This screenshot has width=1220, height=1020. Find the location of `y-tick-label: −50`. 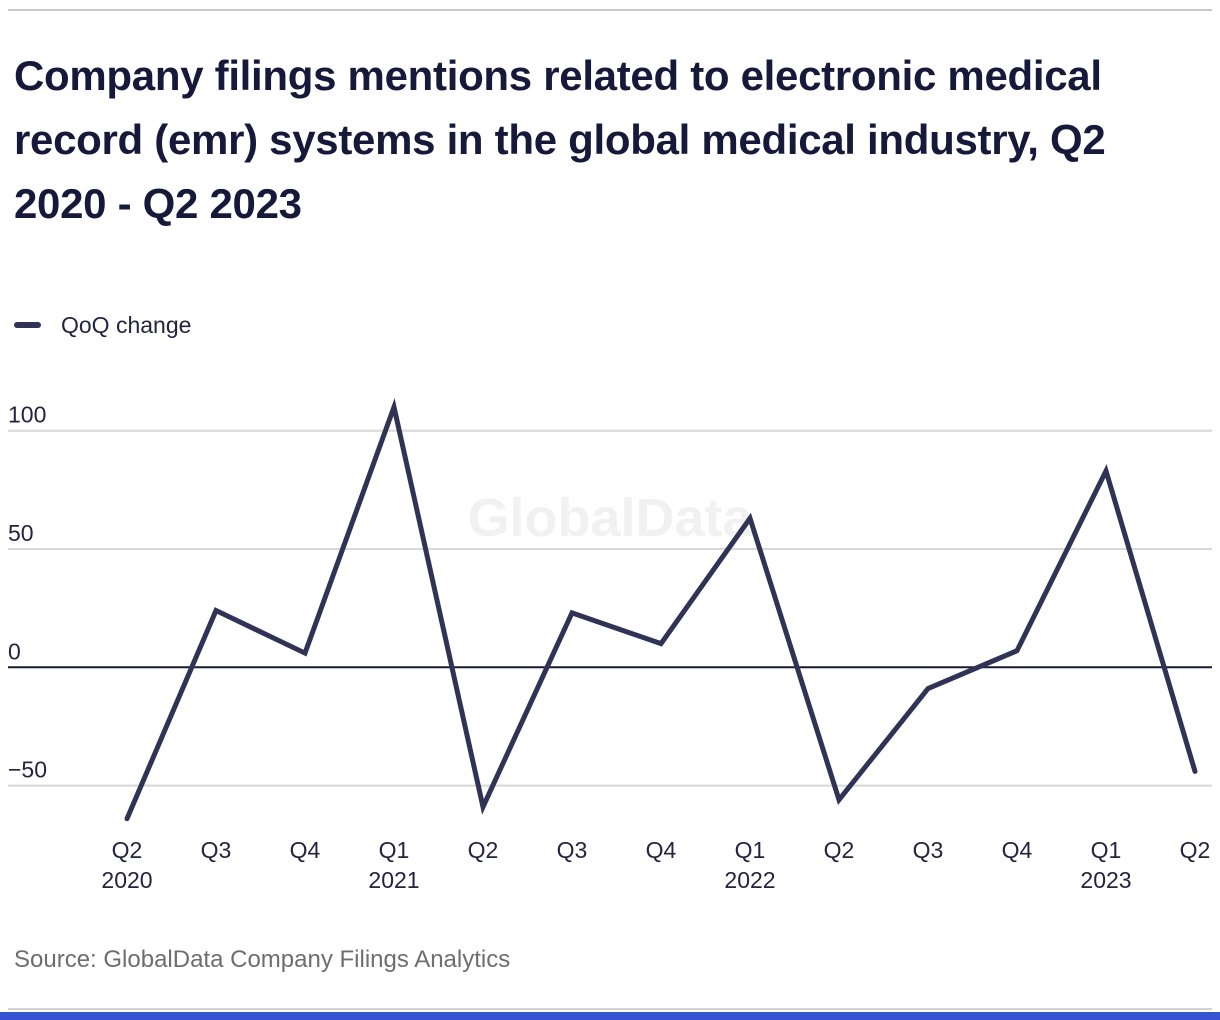

y-tick-label: −50 is located at coordinates (27, 770).